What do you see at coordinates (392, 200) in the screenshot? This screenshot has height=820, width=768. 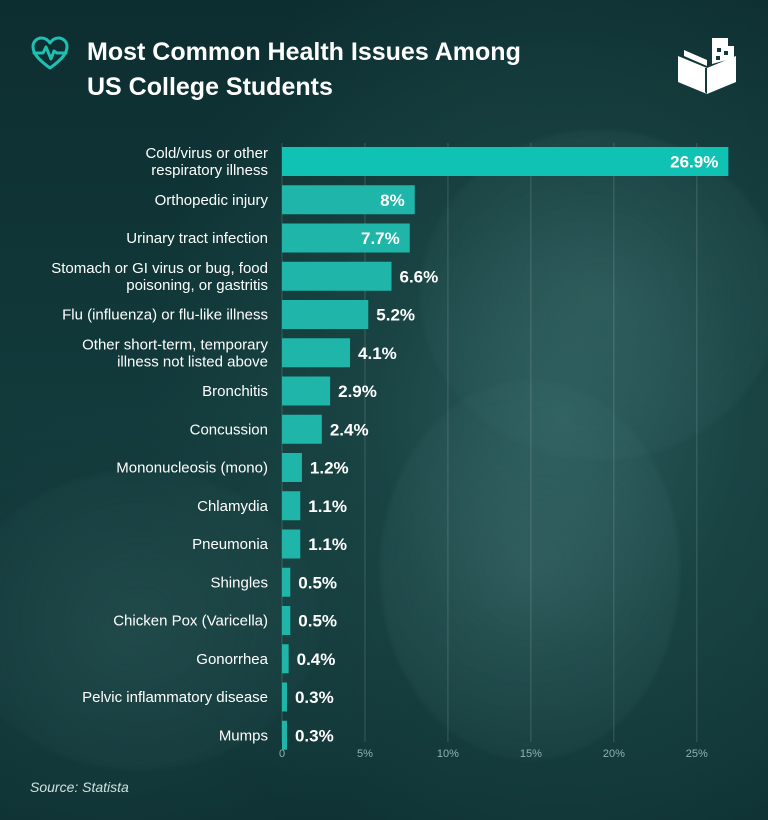 I see `value-label: 8%` at bounding box center [392, 200].